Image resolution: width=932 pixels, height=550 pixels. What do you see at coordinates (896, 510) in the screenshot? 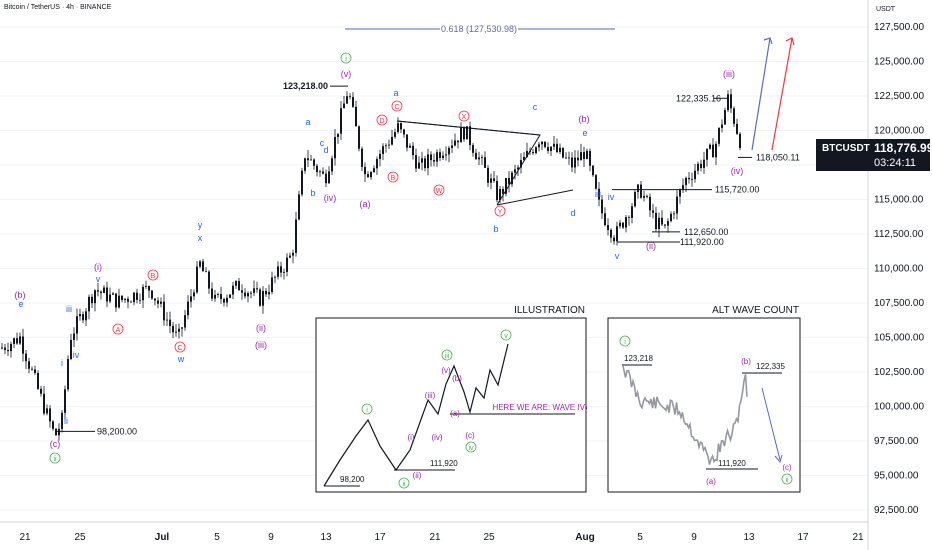
I see `y-tick-label: 92,500.00` at bounding box center [896, 510].